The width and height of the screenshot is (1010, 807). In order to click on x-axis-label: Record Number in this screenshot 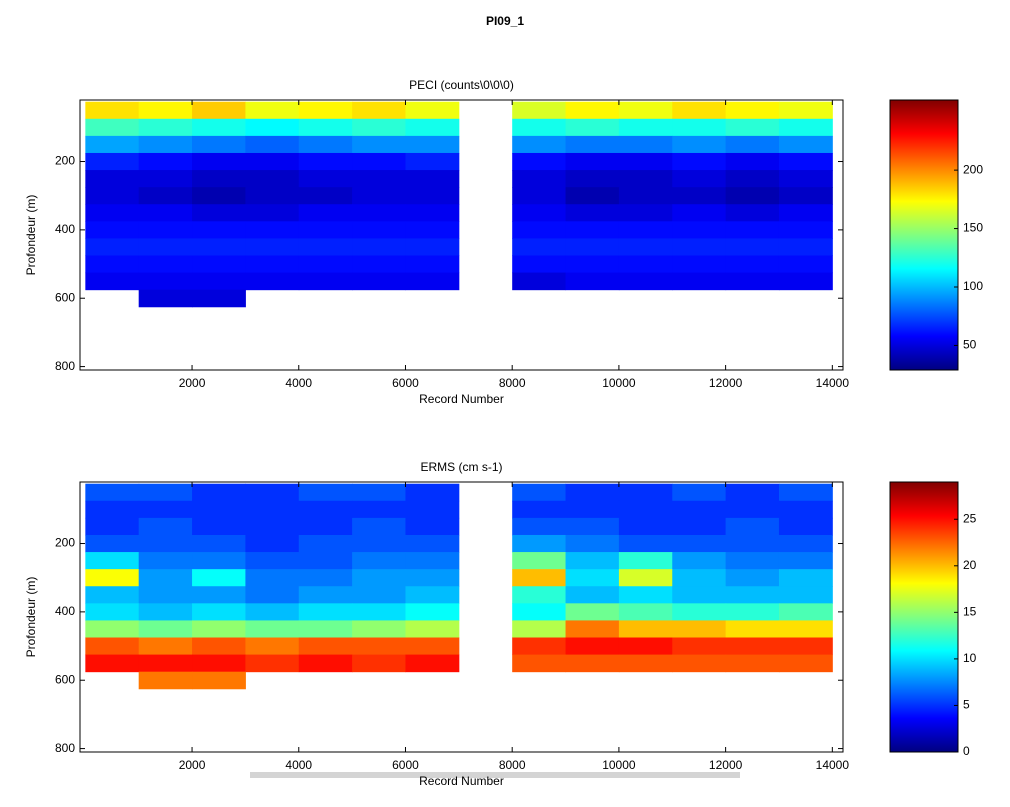, I will do `click(461, 781)`.